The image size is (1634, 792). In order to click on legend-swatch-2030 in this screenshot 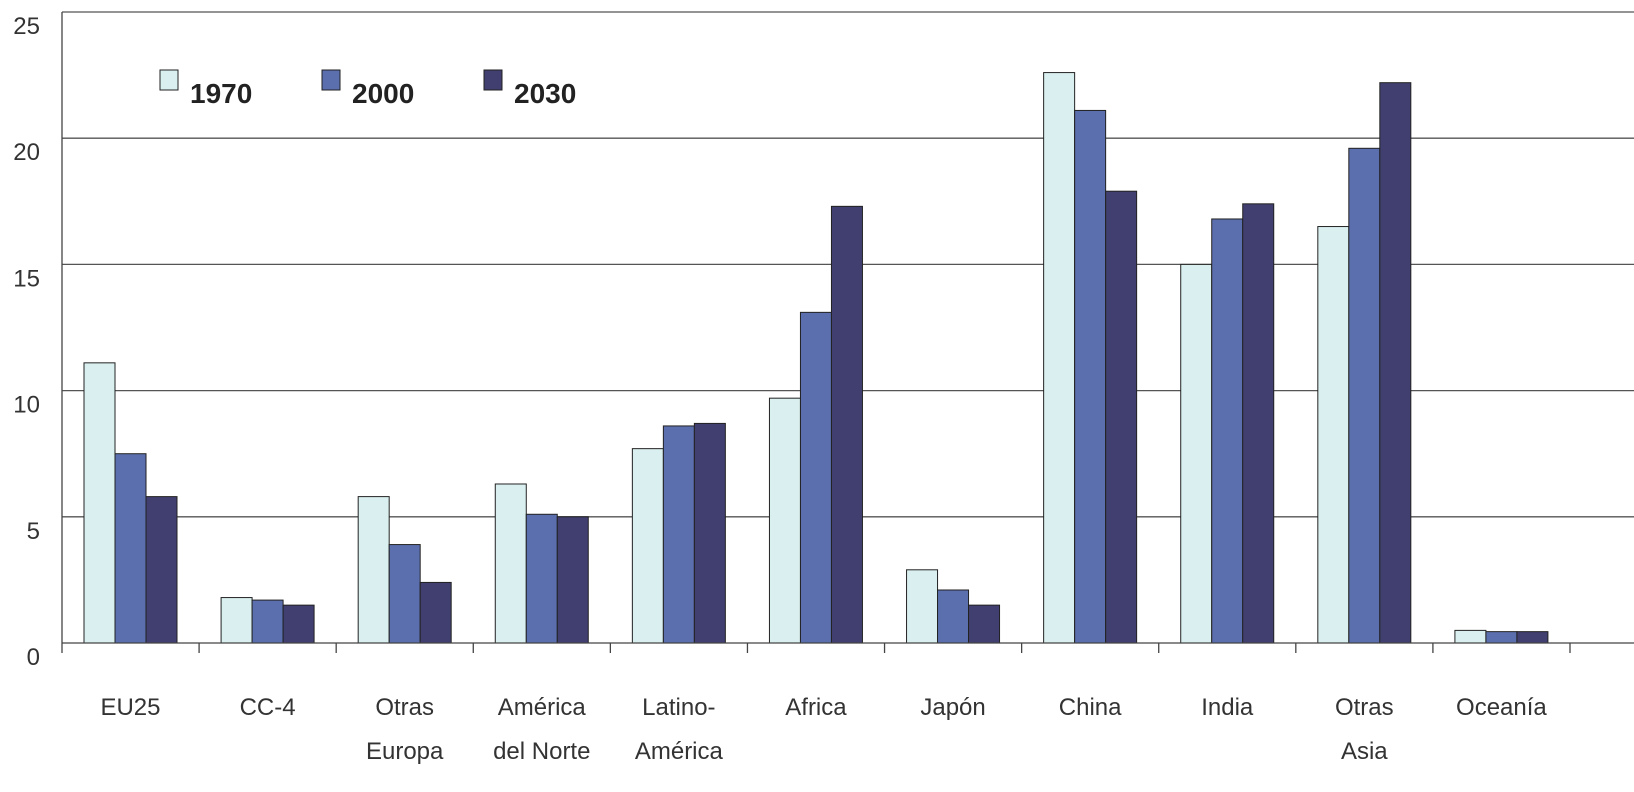, I will do `click(493, 80)`.